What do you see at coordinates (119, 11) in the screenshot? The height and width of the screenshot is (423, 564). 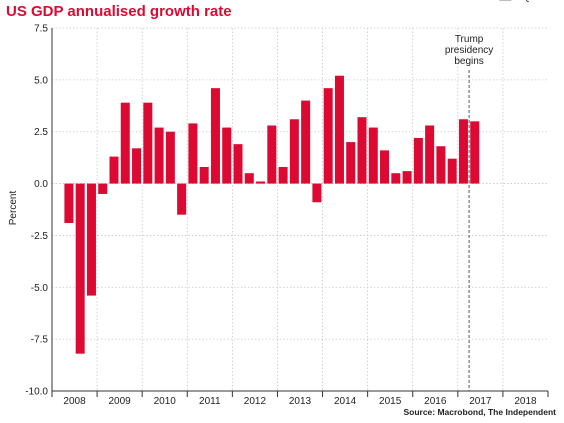 I see `chart-title: US GDP annualised growth rate` at bounding box center [119, 11].